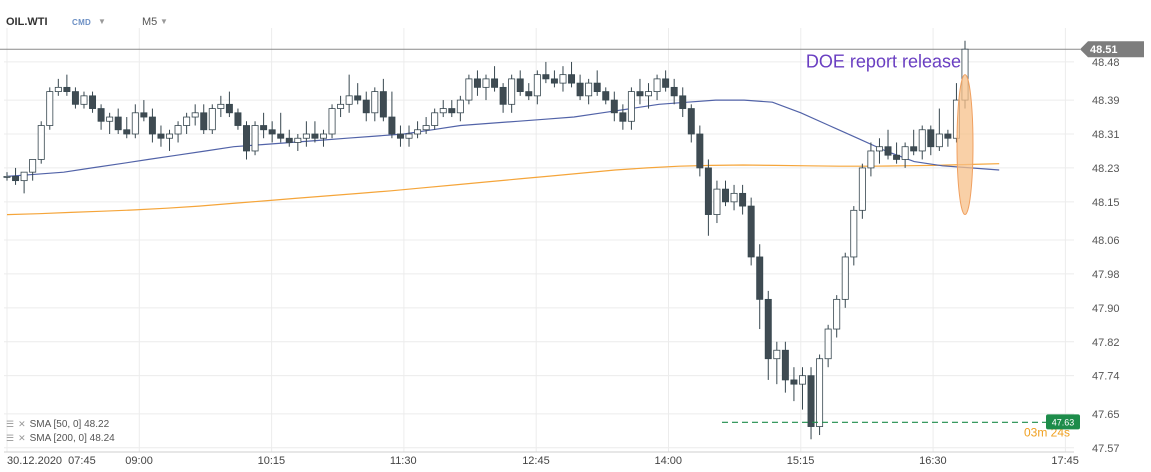 This screenshot has height=472, width=1151. Describe the element at coordinates (102, 21) in the screenshot. I see `chevron-down-icon: ▼` at that location.